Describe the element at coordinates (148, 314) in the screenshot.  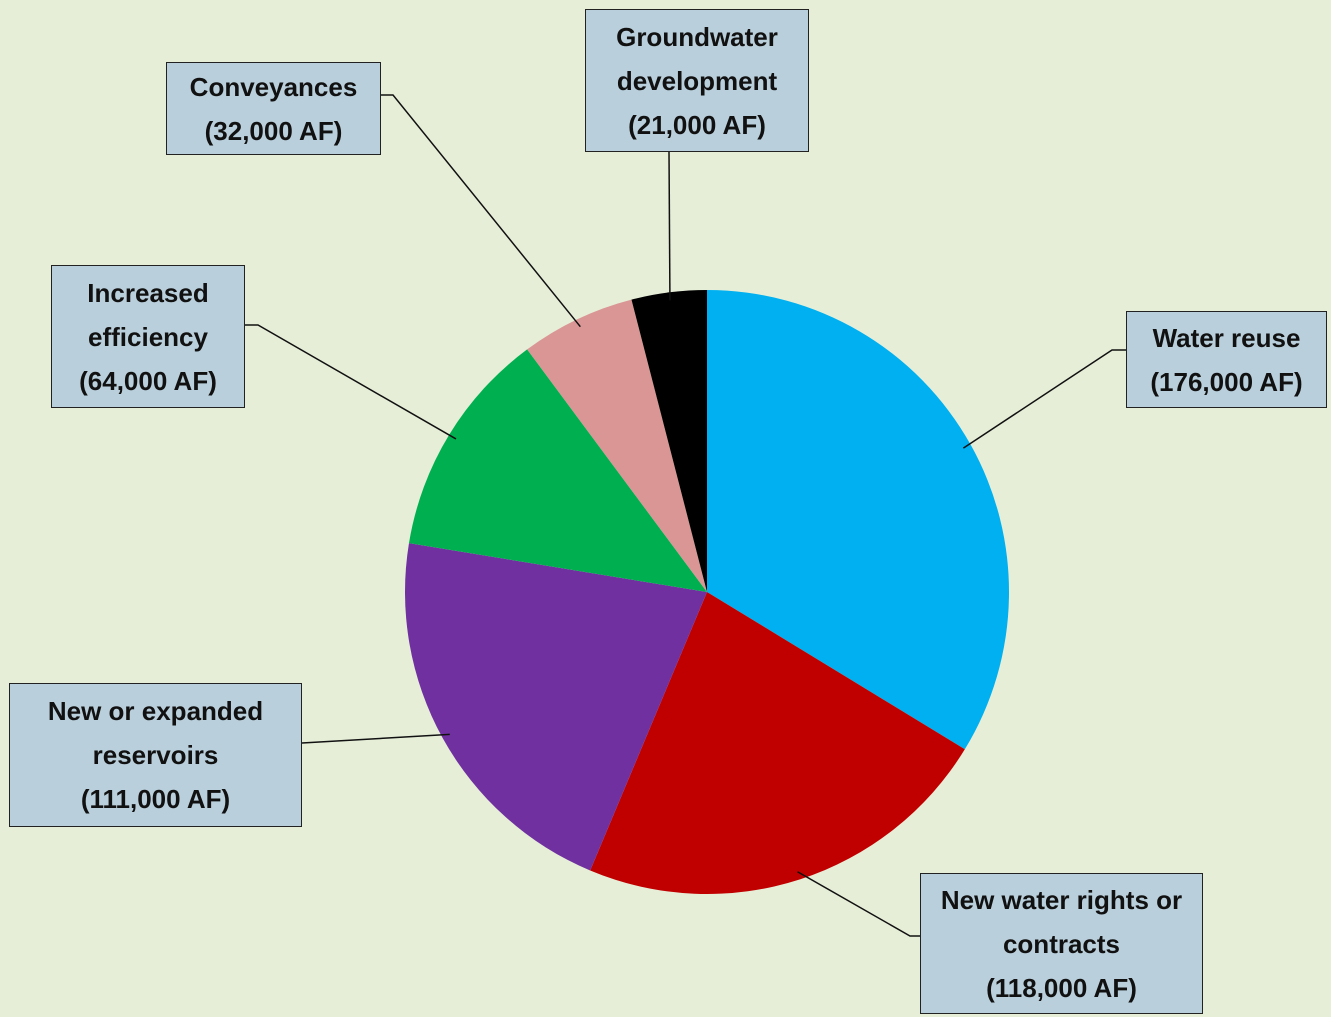
I see `label-category: Increased efficiency` at that location.